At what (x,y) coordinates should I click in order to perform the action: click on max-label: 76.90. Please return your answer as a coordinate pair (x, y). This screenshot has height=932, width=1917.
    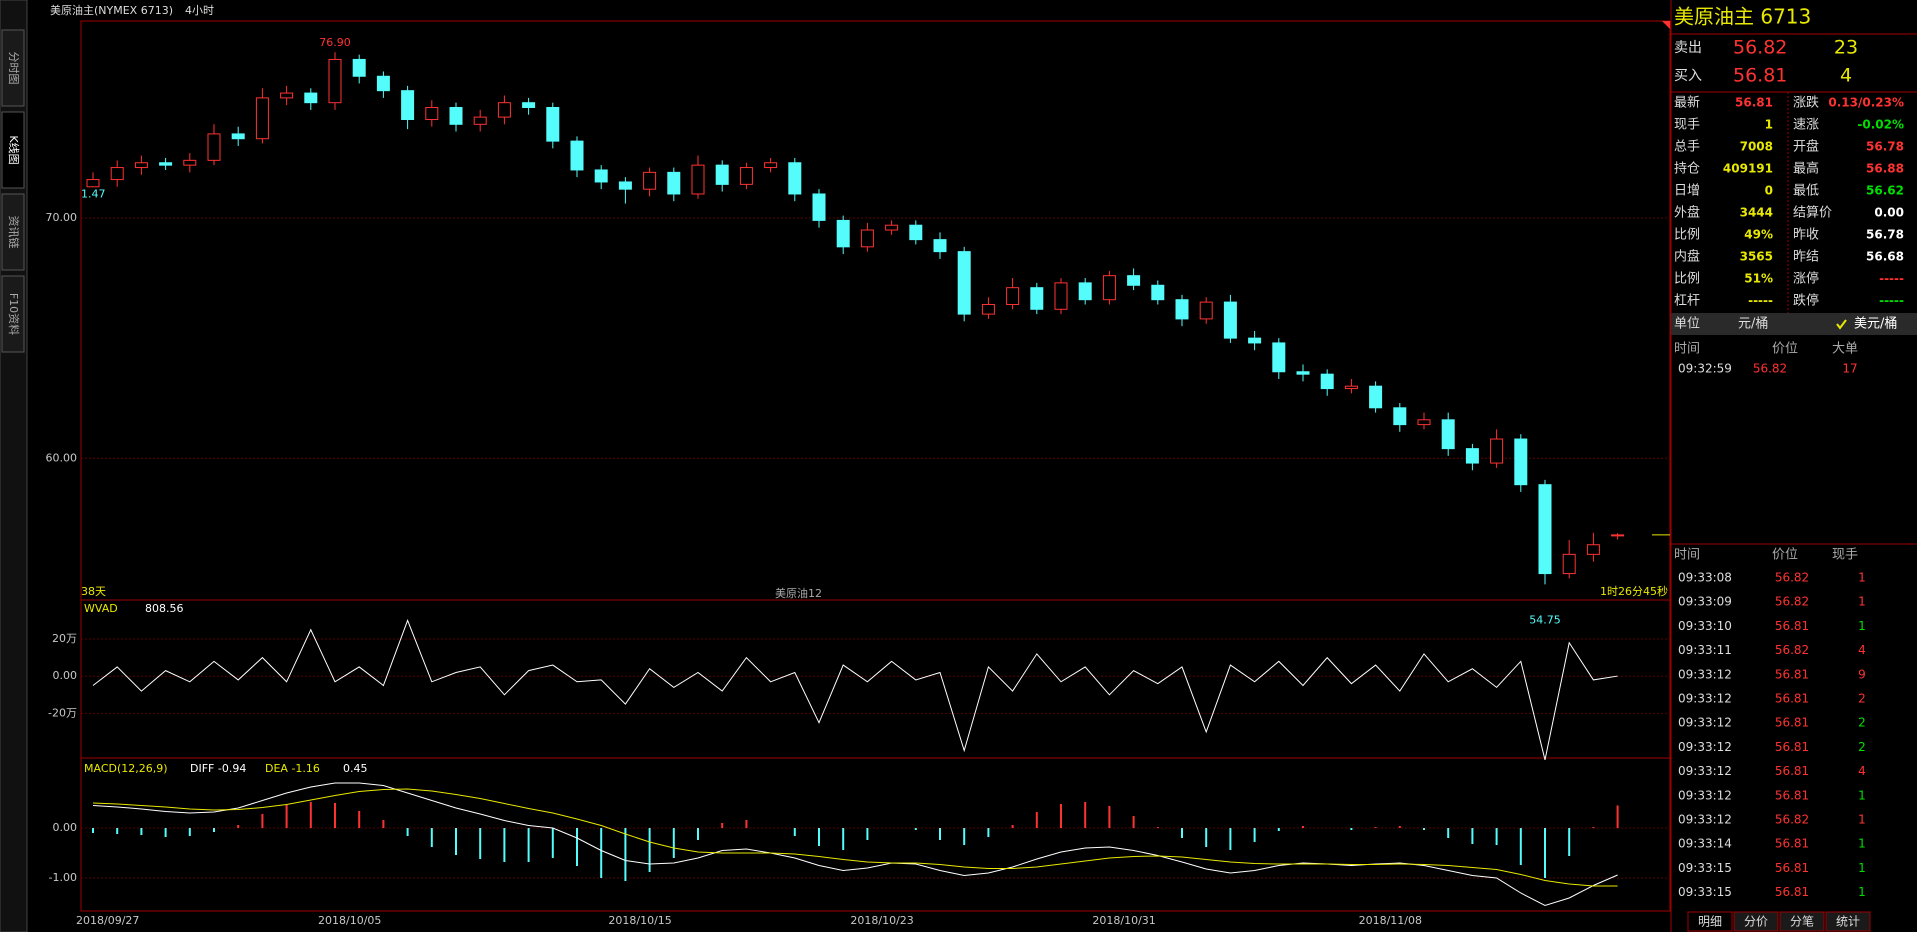
    Looking at the image, I should click on (335, 42).